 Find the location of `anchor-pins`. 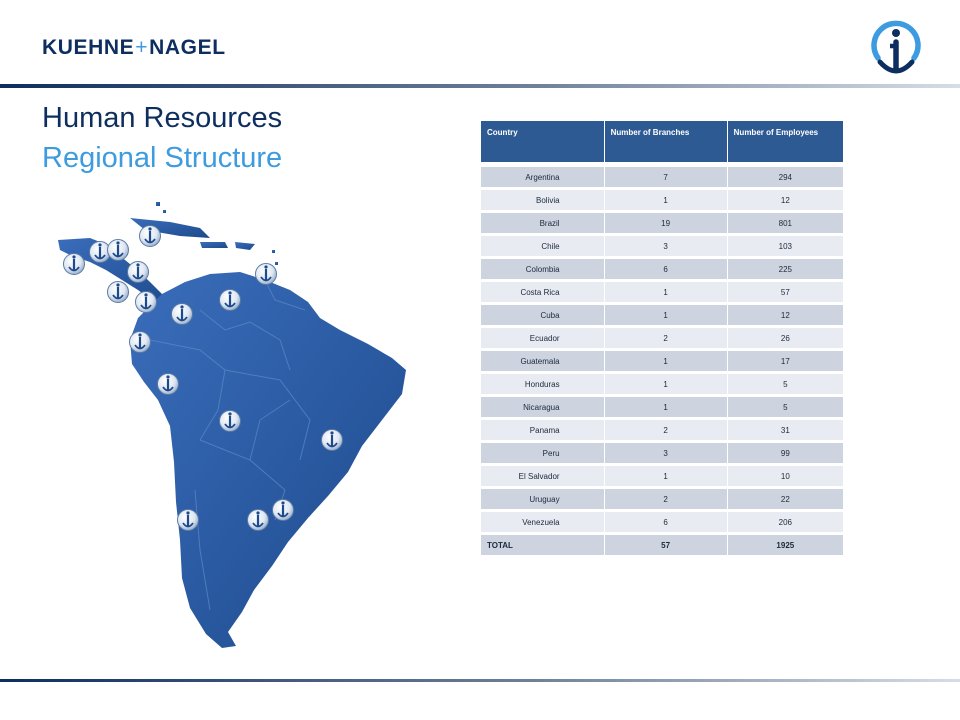

anchor-pins is located at coordinates (203, 378).